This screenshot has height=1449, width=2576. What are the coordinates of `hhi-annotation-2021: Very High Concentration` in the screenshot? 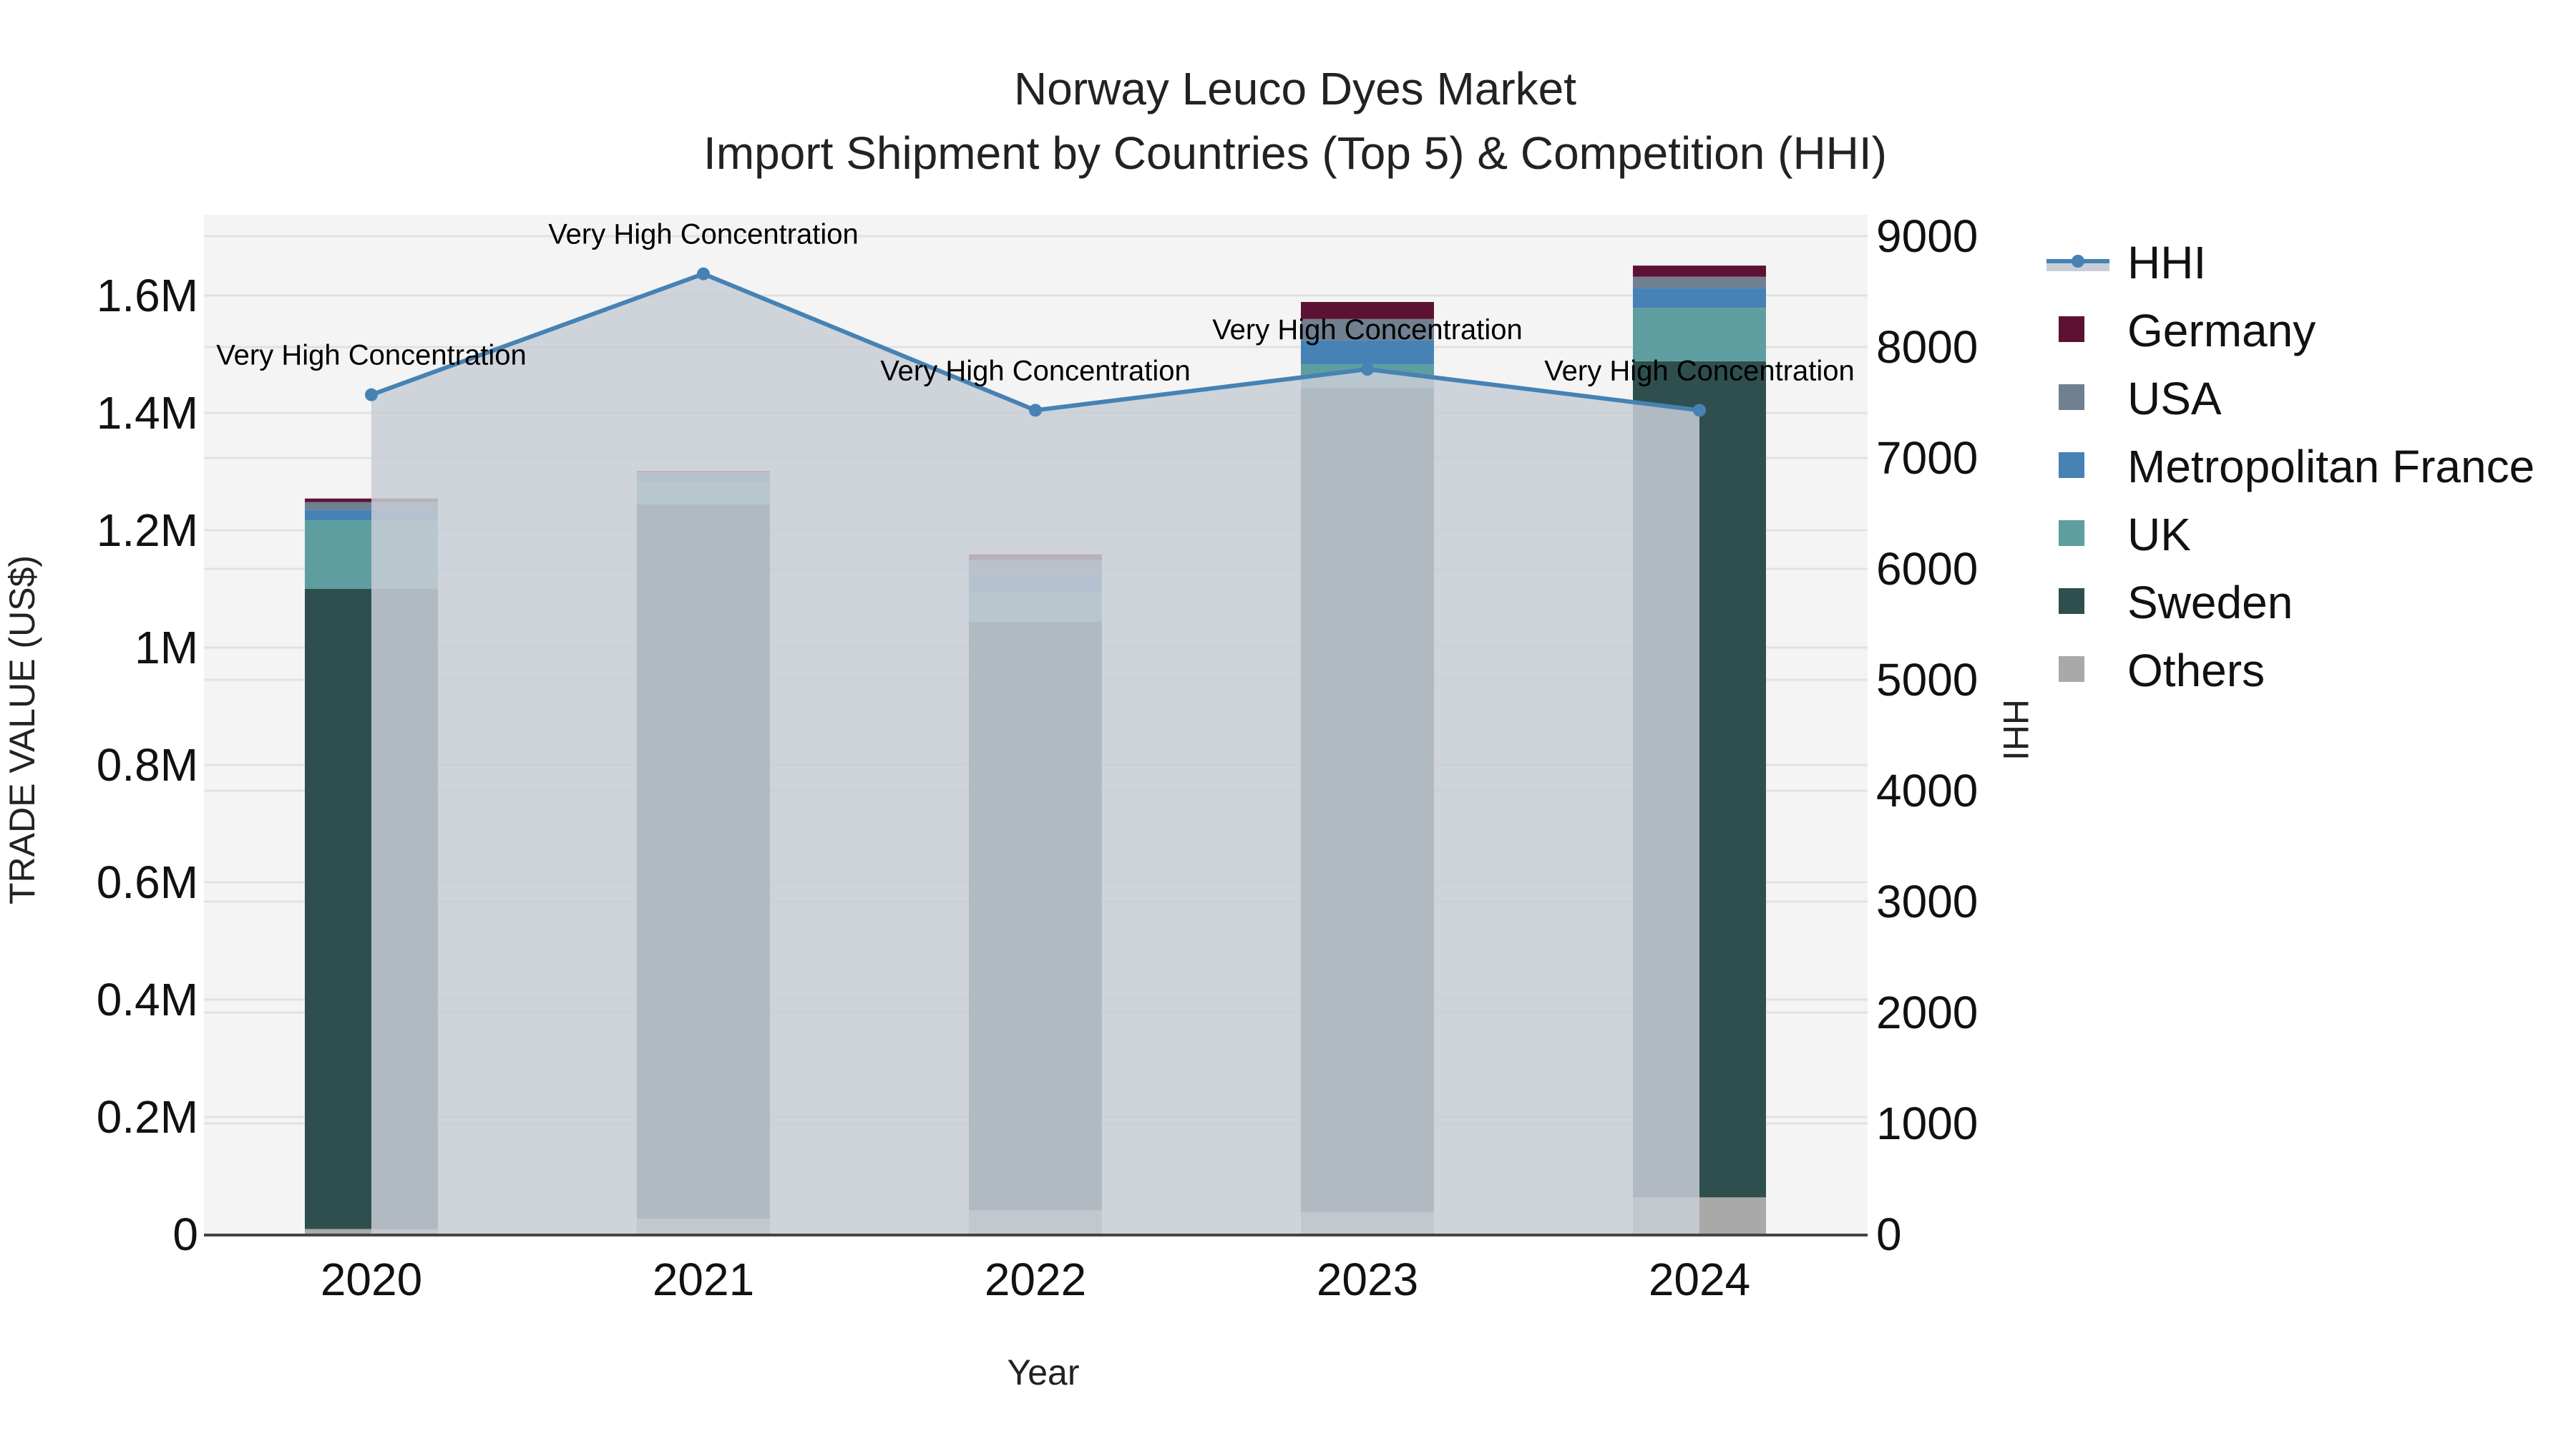 It's located at (703, 234).